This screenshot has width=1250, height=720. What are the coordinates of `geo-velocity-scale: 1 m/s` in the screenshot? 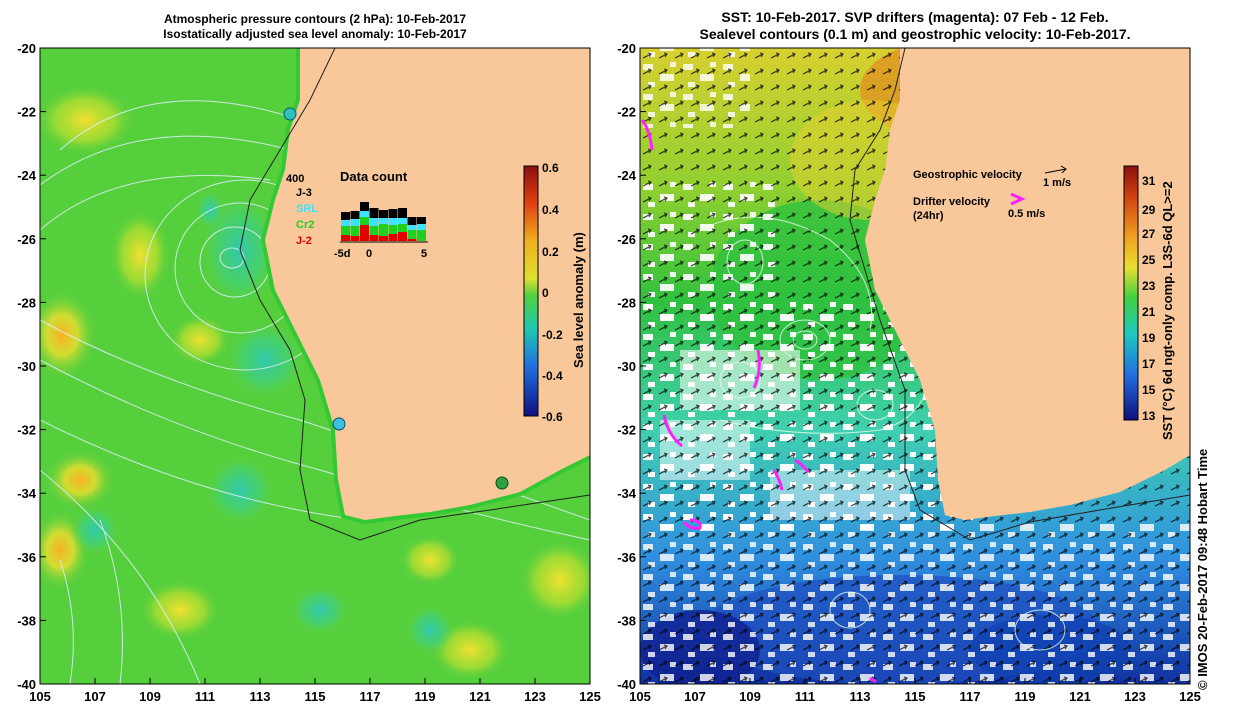 It's located at (1057, 183).